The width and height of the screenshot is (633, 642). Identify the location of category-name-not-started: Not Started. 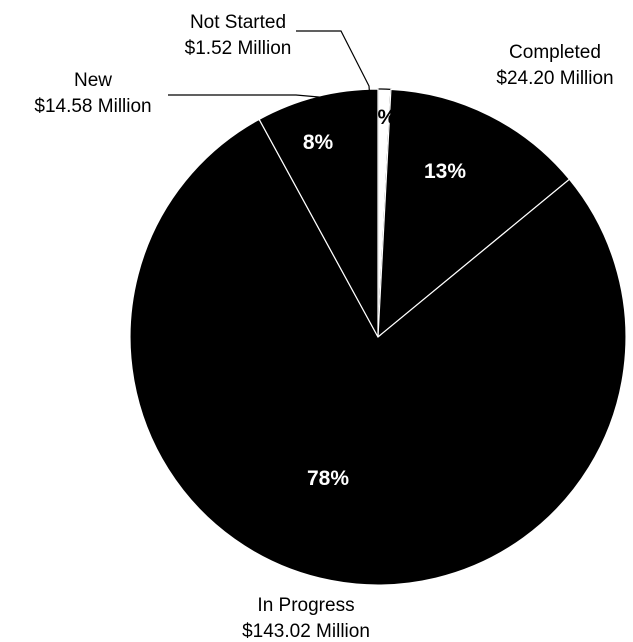
(238, 22).